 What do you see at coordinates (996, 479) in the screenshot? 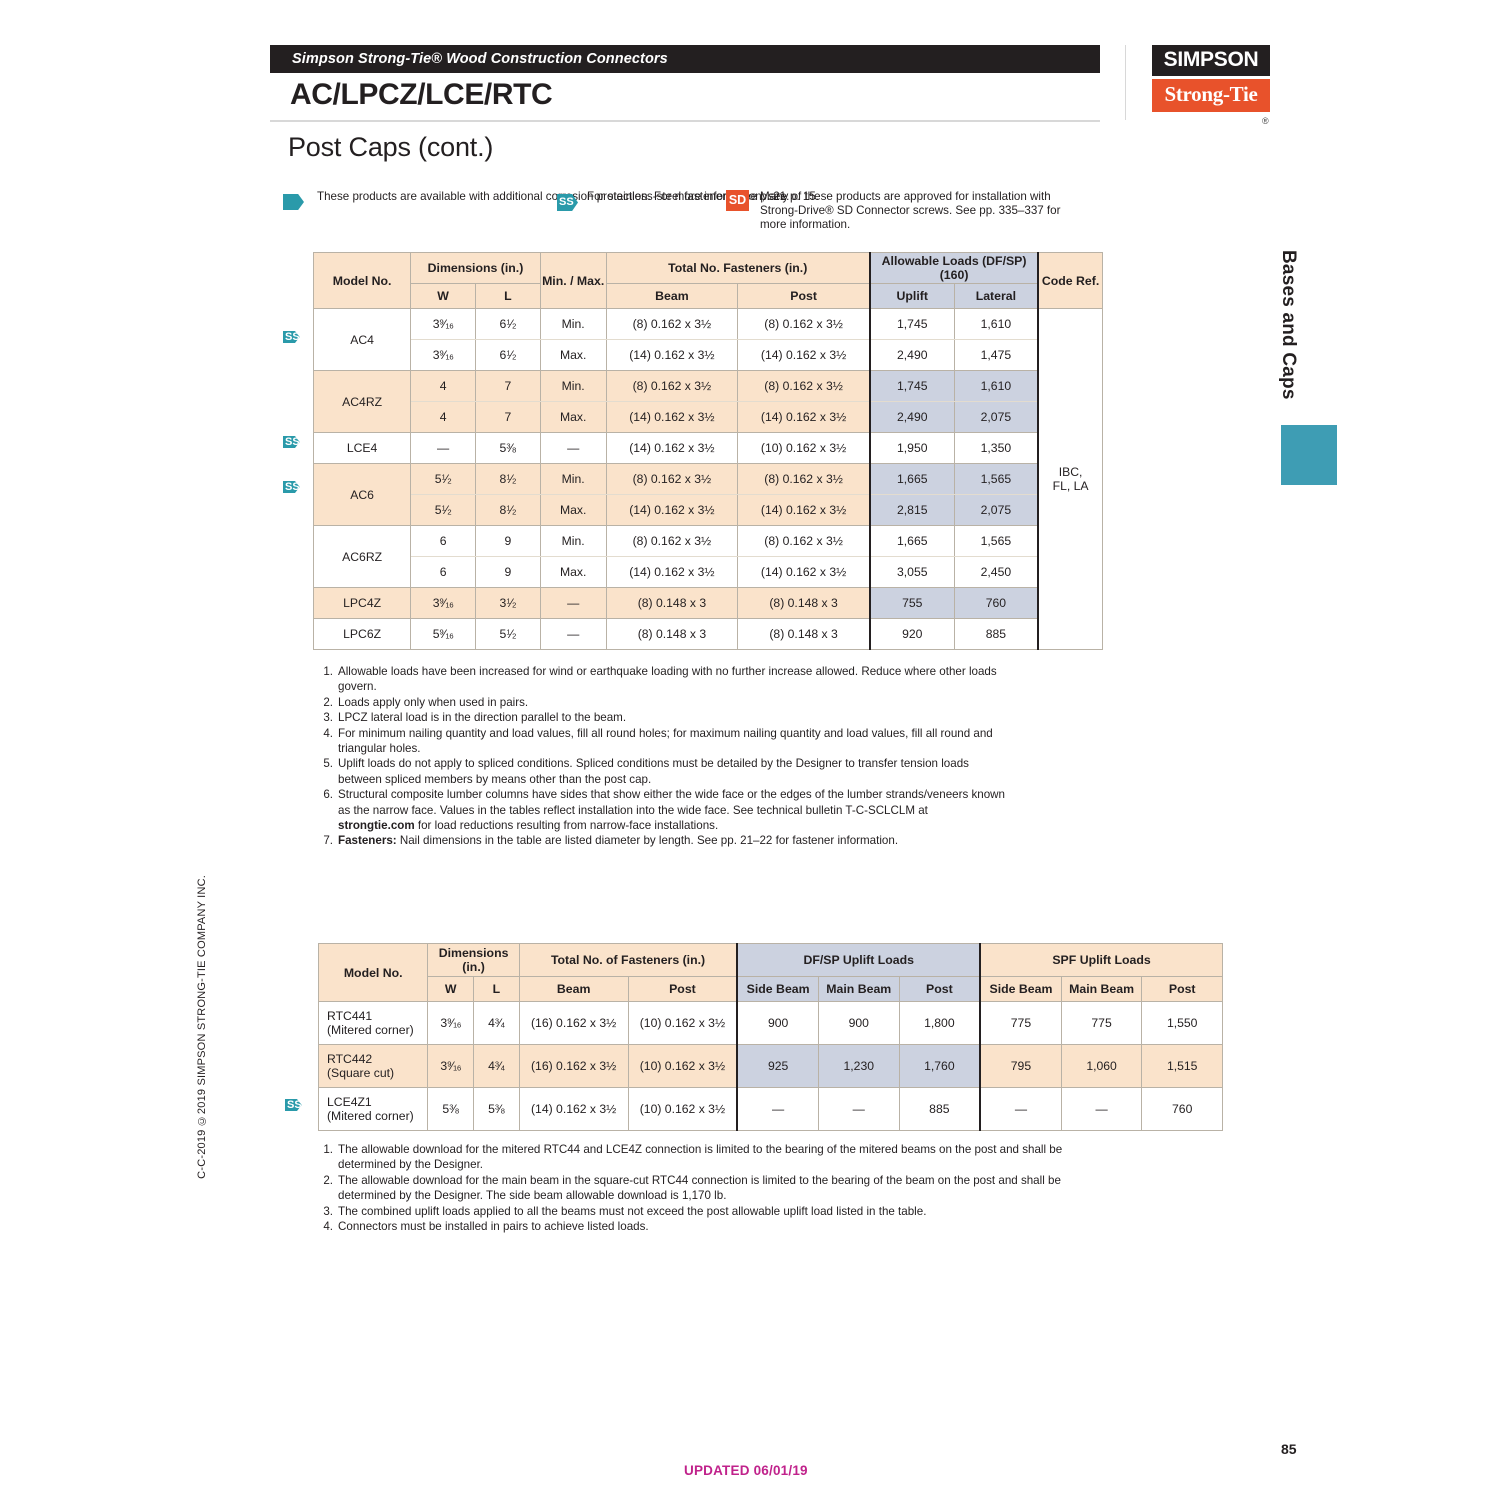
I see `cell-lateral: 1,565` at bounding box center [996, 479].